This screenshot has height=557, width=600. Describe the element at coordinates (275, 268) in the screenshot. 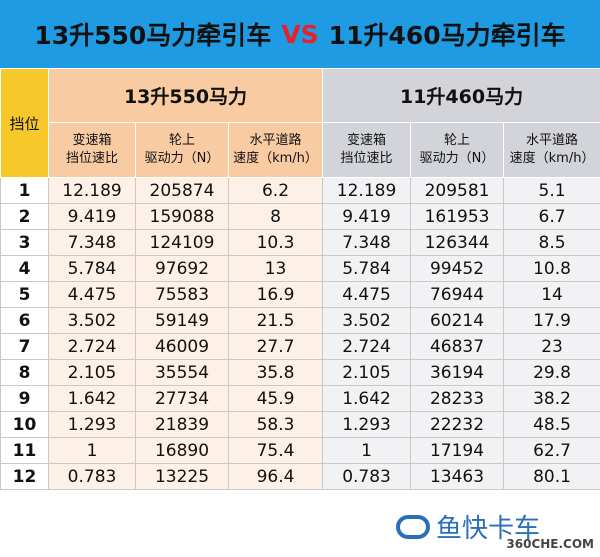

I see `data-cell: 13` at that location.